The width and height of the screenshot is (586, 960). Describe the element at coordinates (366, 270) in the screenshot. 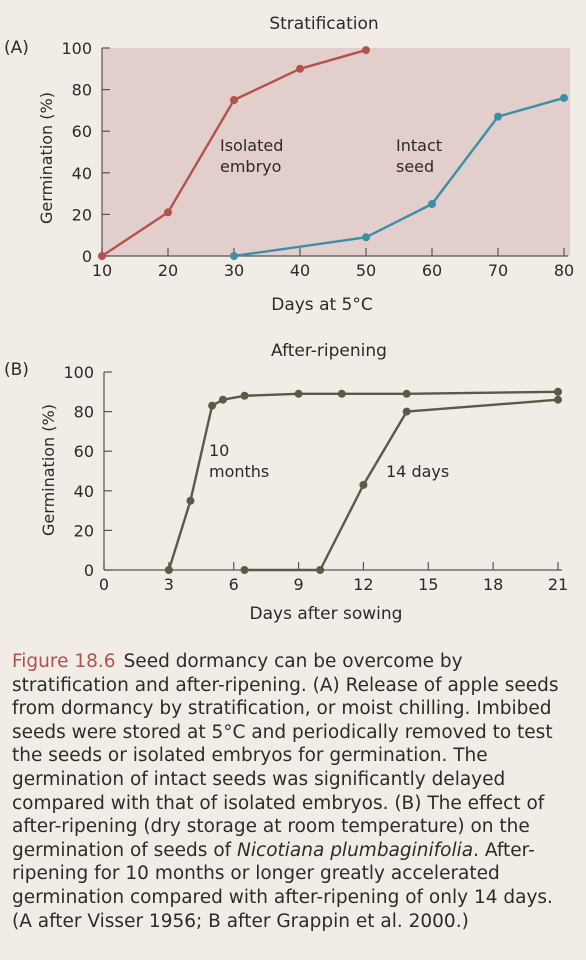

I see `chart-a-x-tick-label: 50` at that location.